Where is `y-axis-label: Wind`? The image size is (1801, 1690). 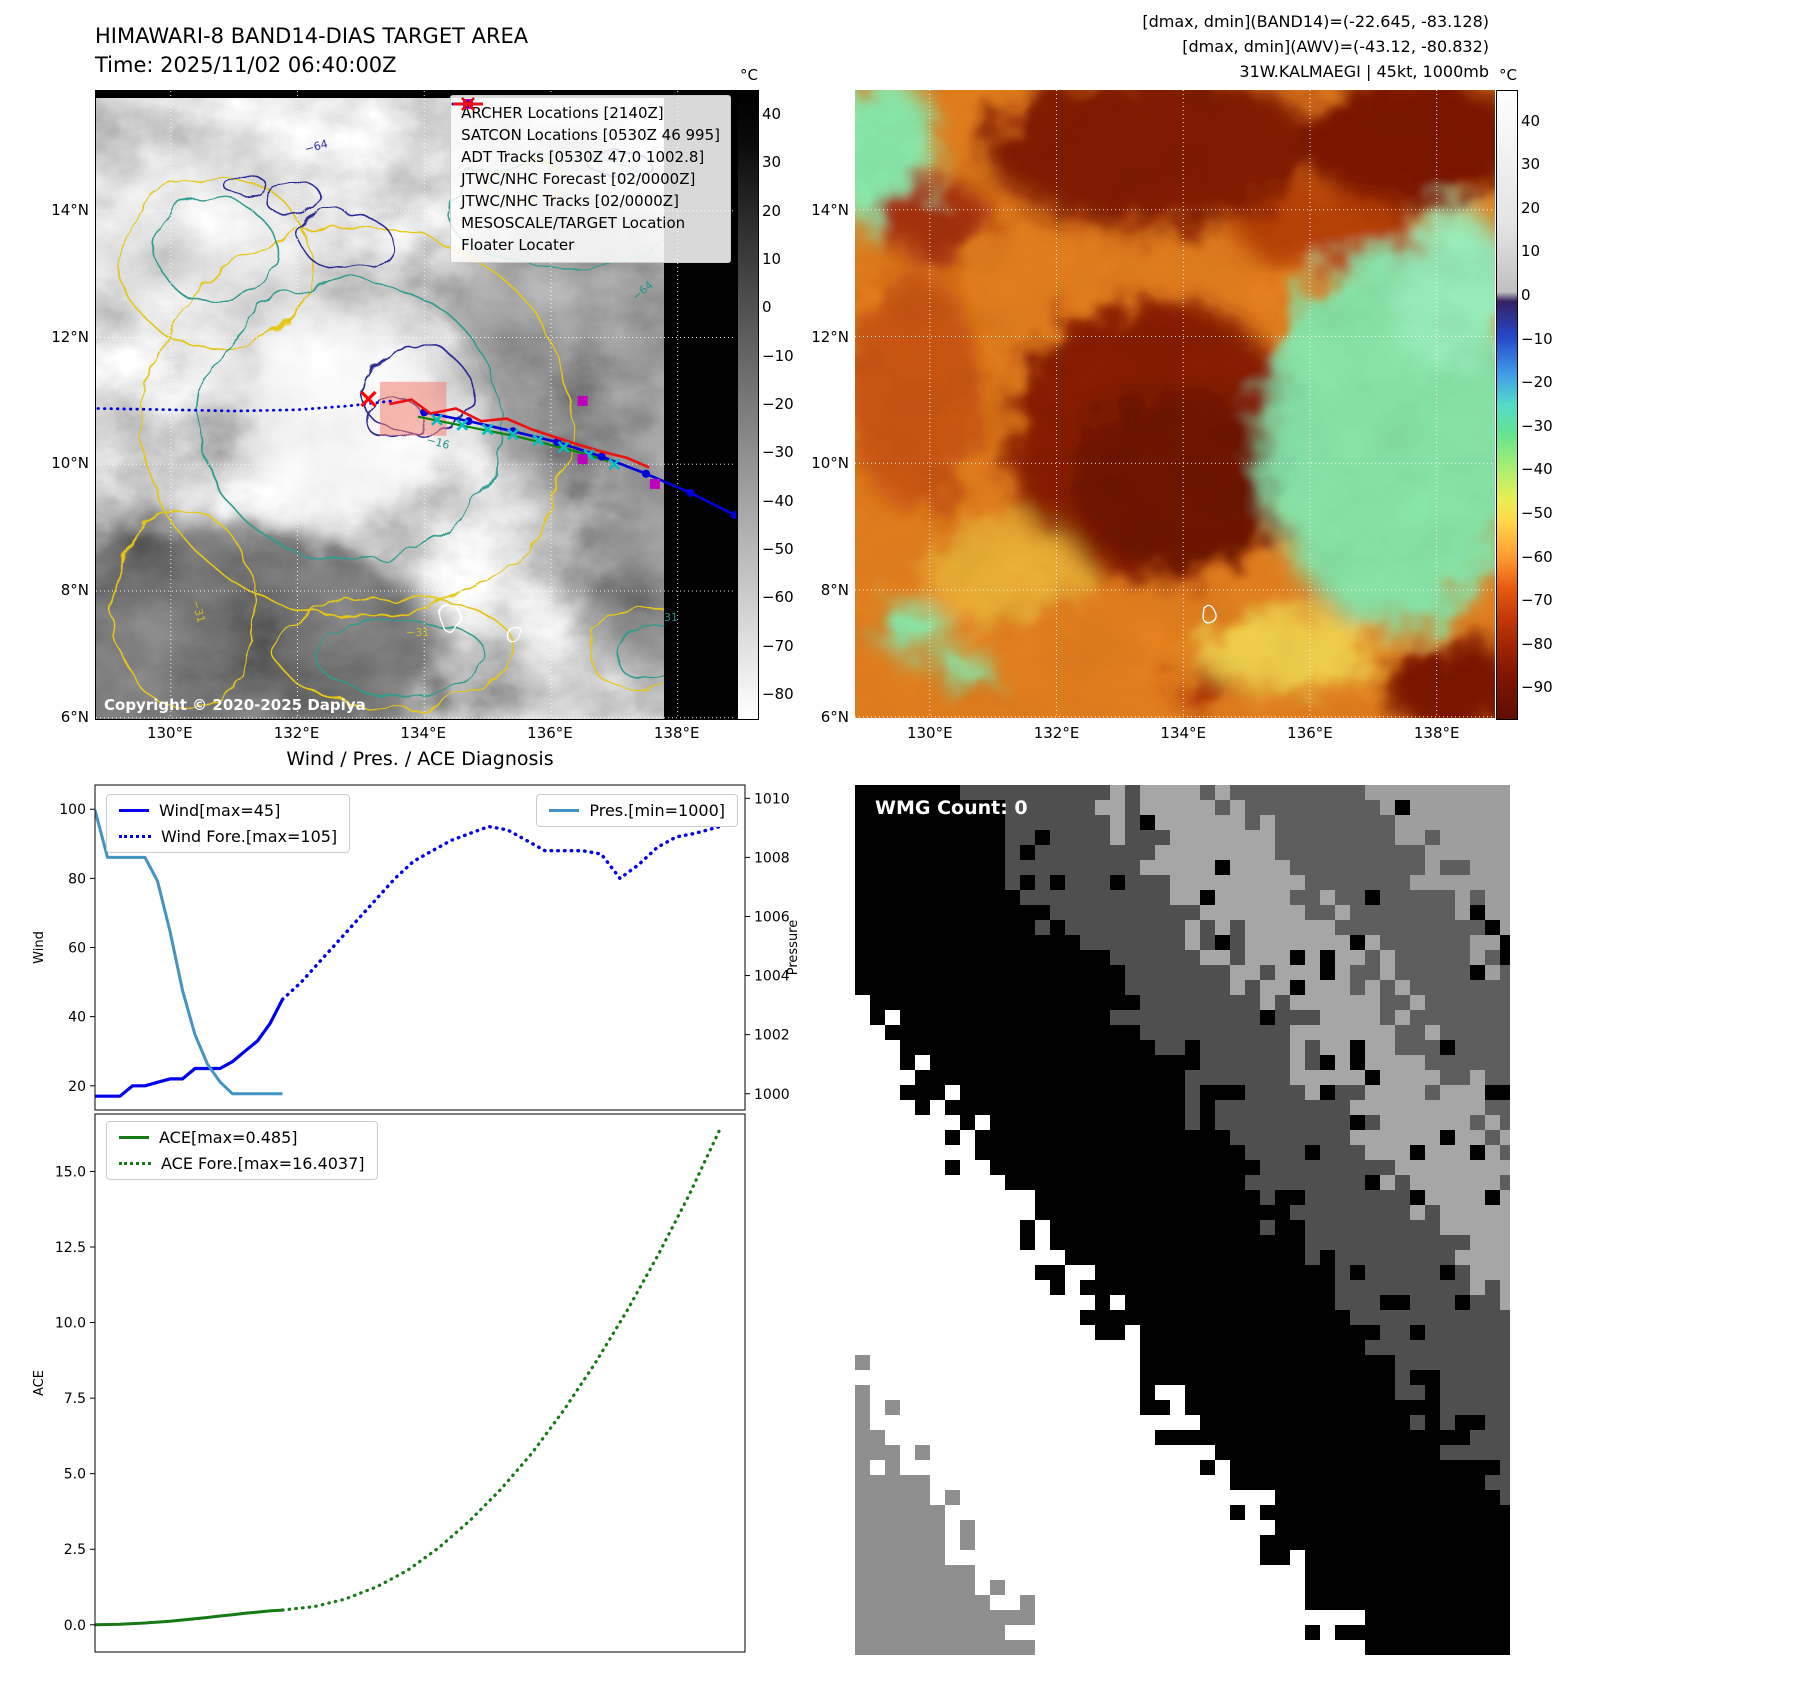
y-axis-label: Wind is located at coordinates (39, 947).